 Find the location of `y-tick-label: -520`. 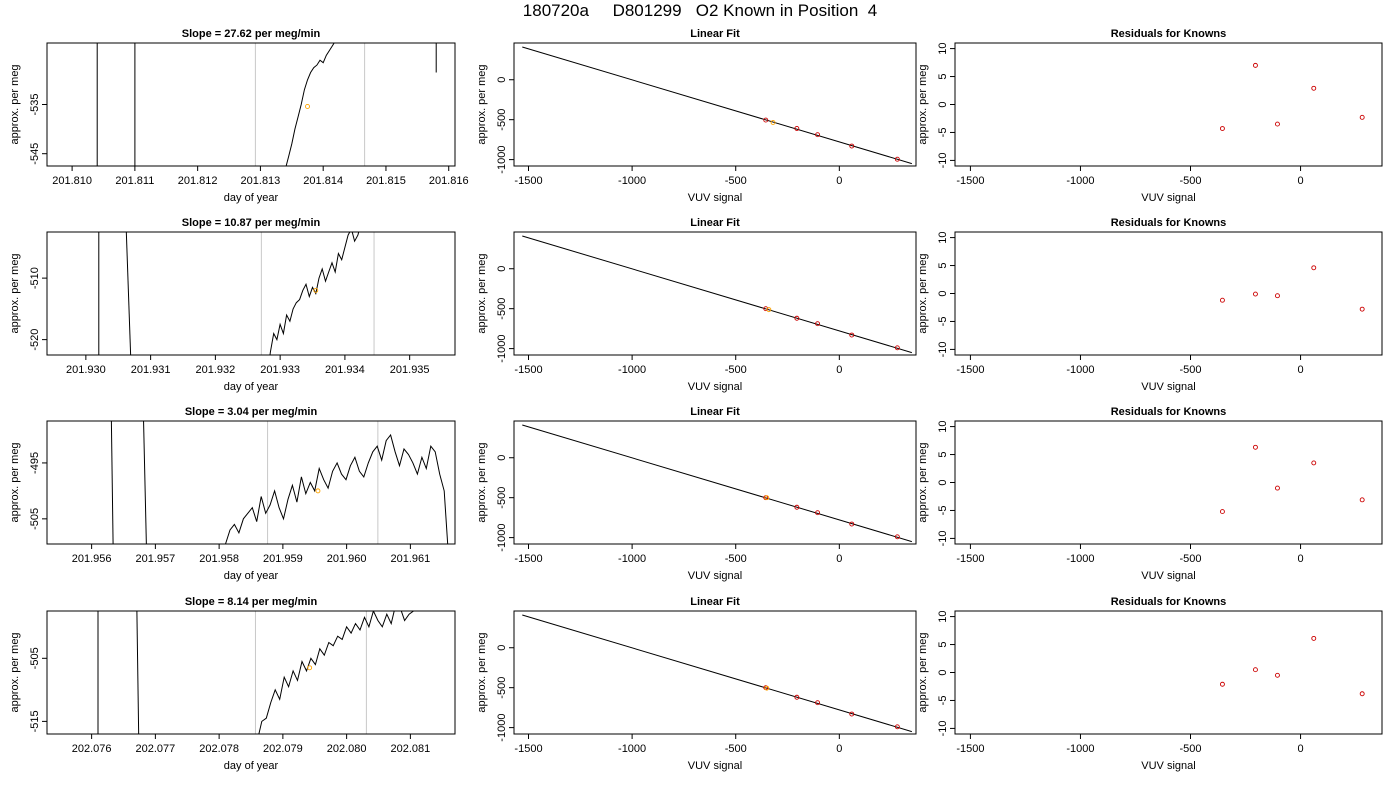

y-tick-label: -520 is located at coordinates (35, 340).